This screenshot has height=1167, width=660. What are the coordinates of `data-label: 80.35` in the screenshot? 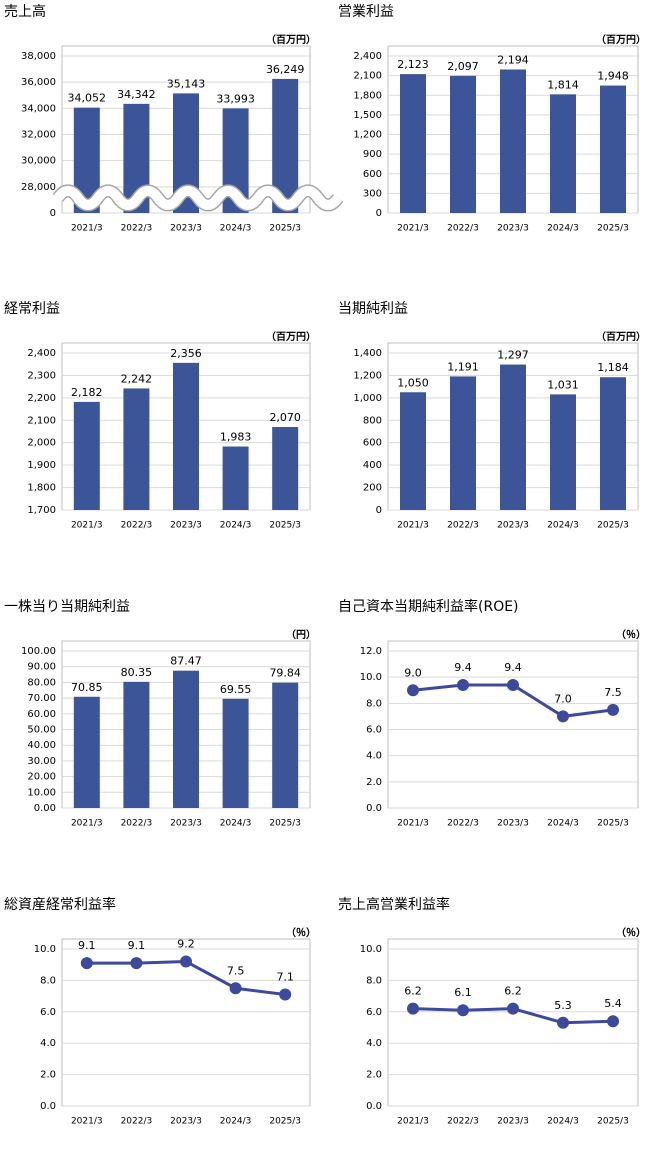 It's located at (137, 672).